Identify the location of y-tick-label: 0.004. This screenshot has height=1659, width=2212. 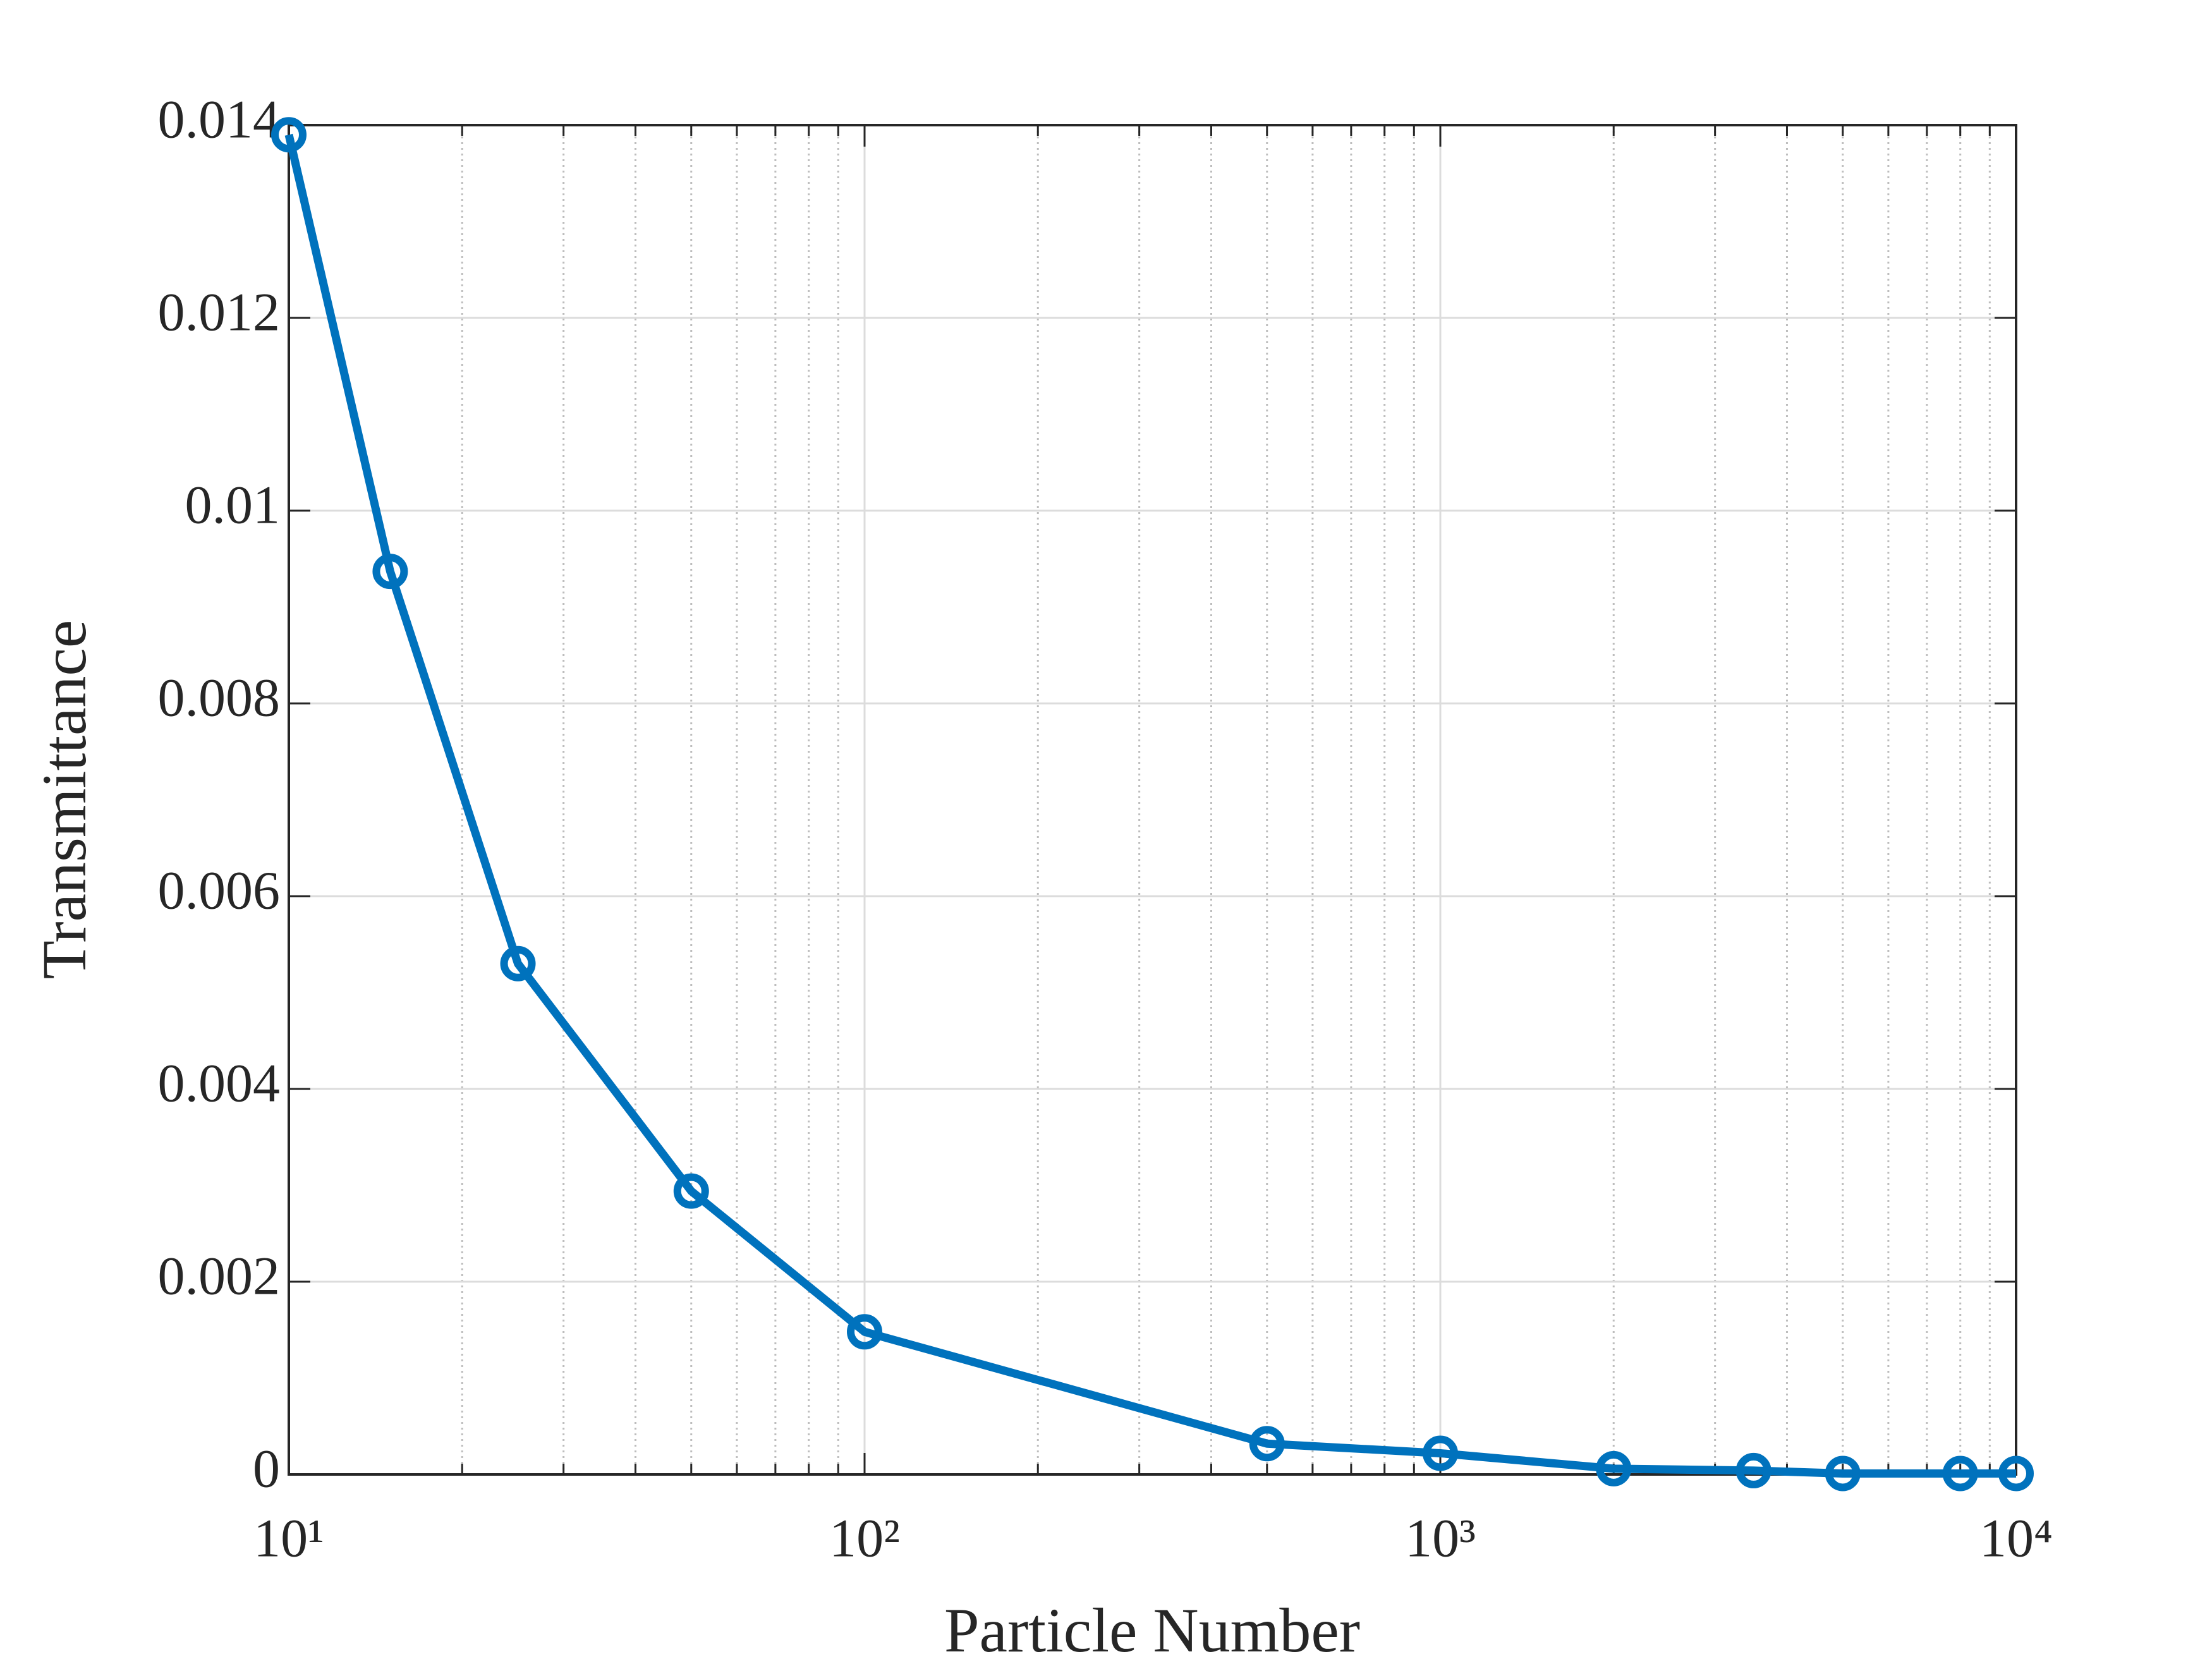
(219, 1083).